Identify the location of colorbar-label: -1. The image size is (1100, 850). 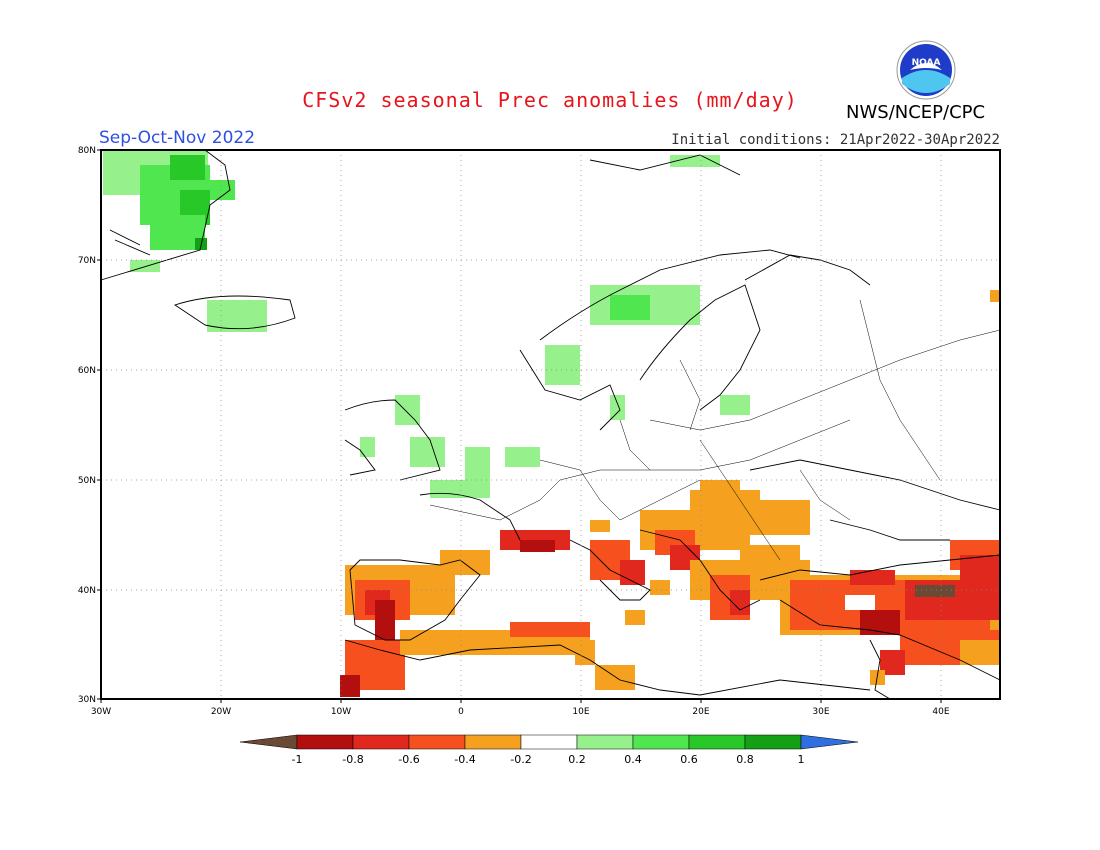
(297, 759).